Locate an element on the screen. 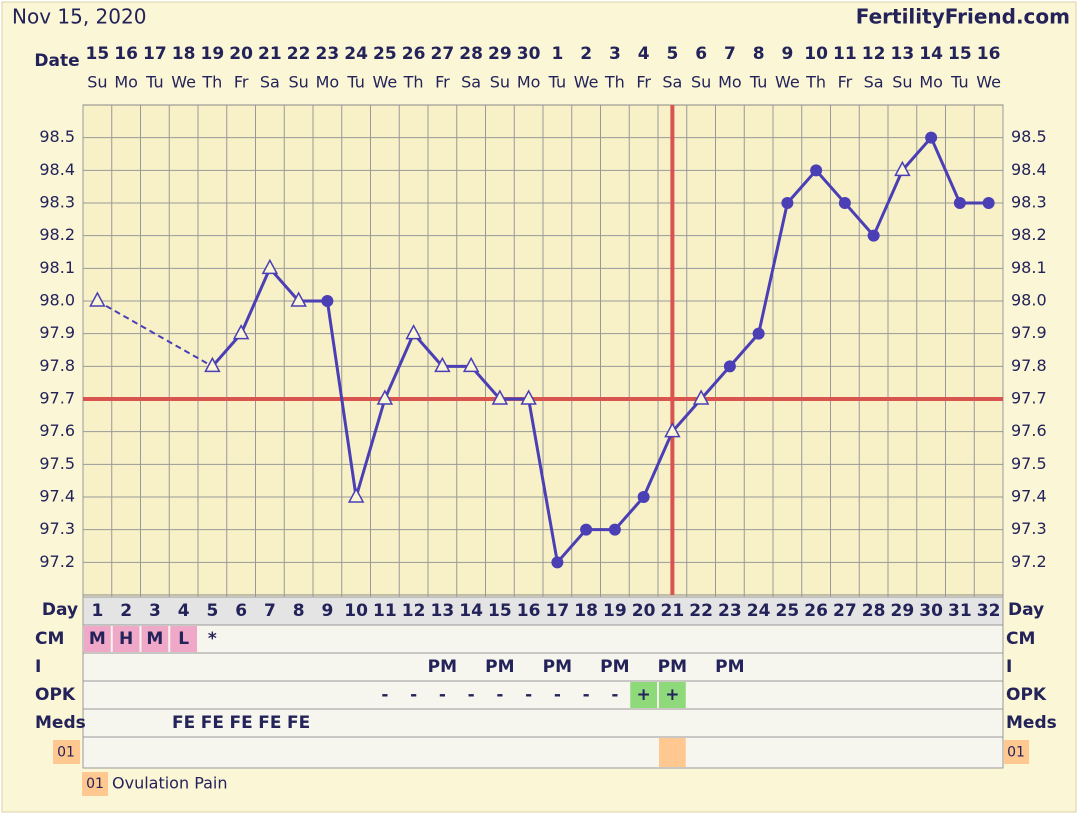 The image size is (1078, 814). day-number: 4 is located at coordinates (184, 611).